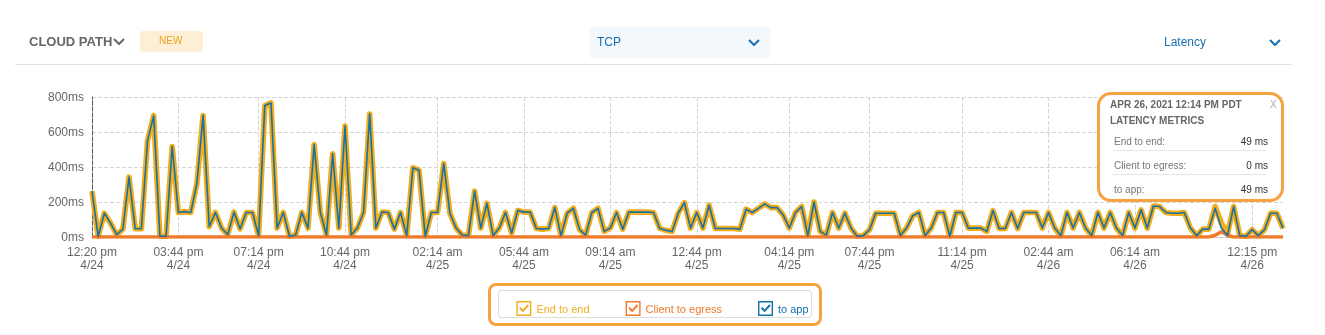  Describe the element at coordinates (523, 258) in the screenshot. I see `x-tick-label: 05:44 am 4/25` at that location.